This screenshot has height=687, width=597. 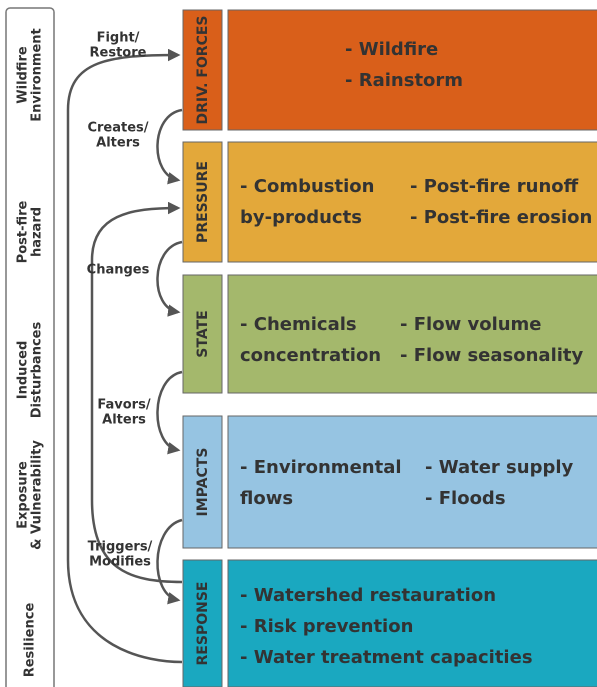 What do you see at coordinates (118, 270) in the screenshot?
I see `arrow-label: Changes` at bounding box center [118, 270].